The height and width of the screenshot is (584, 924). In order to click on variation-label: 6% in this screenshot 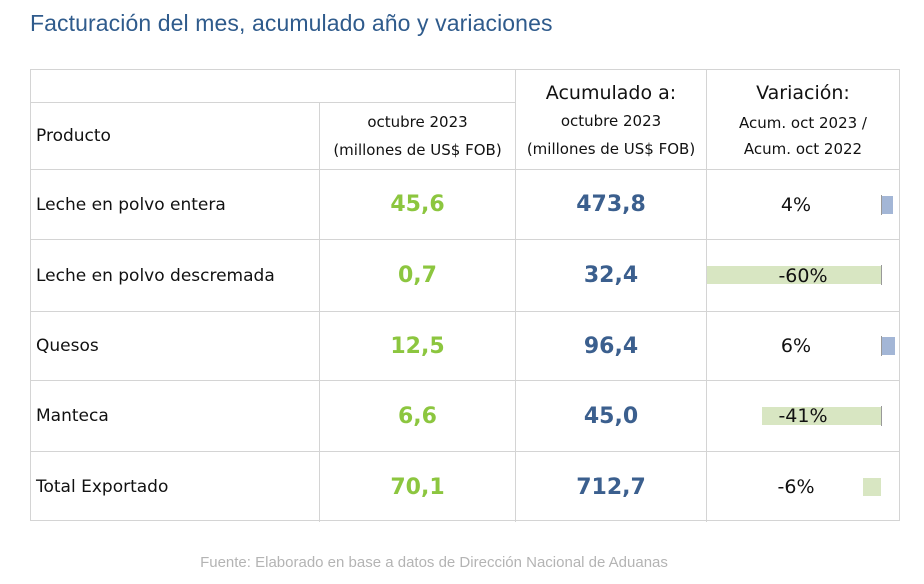, I will do `click(796, 346)`.